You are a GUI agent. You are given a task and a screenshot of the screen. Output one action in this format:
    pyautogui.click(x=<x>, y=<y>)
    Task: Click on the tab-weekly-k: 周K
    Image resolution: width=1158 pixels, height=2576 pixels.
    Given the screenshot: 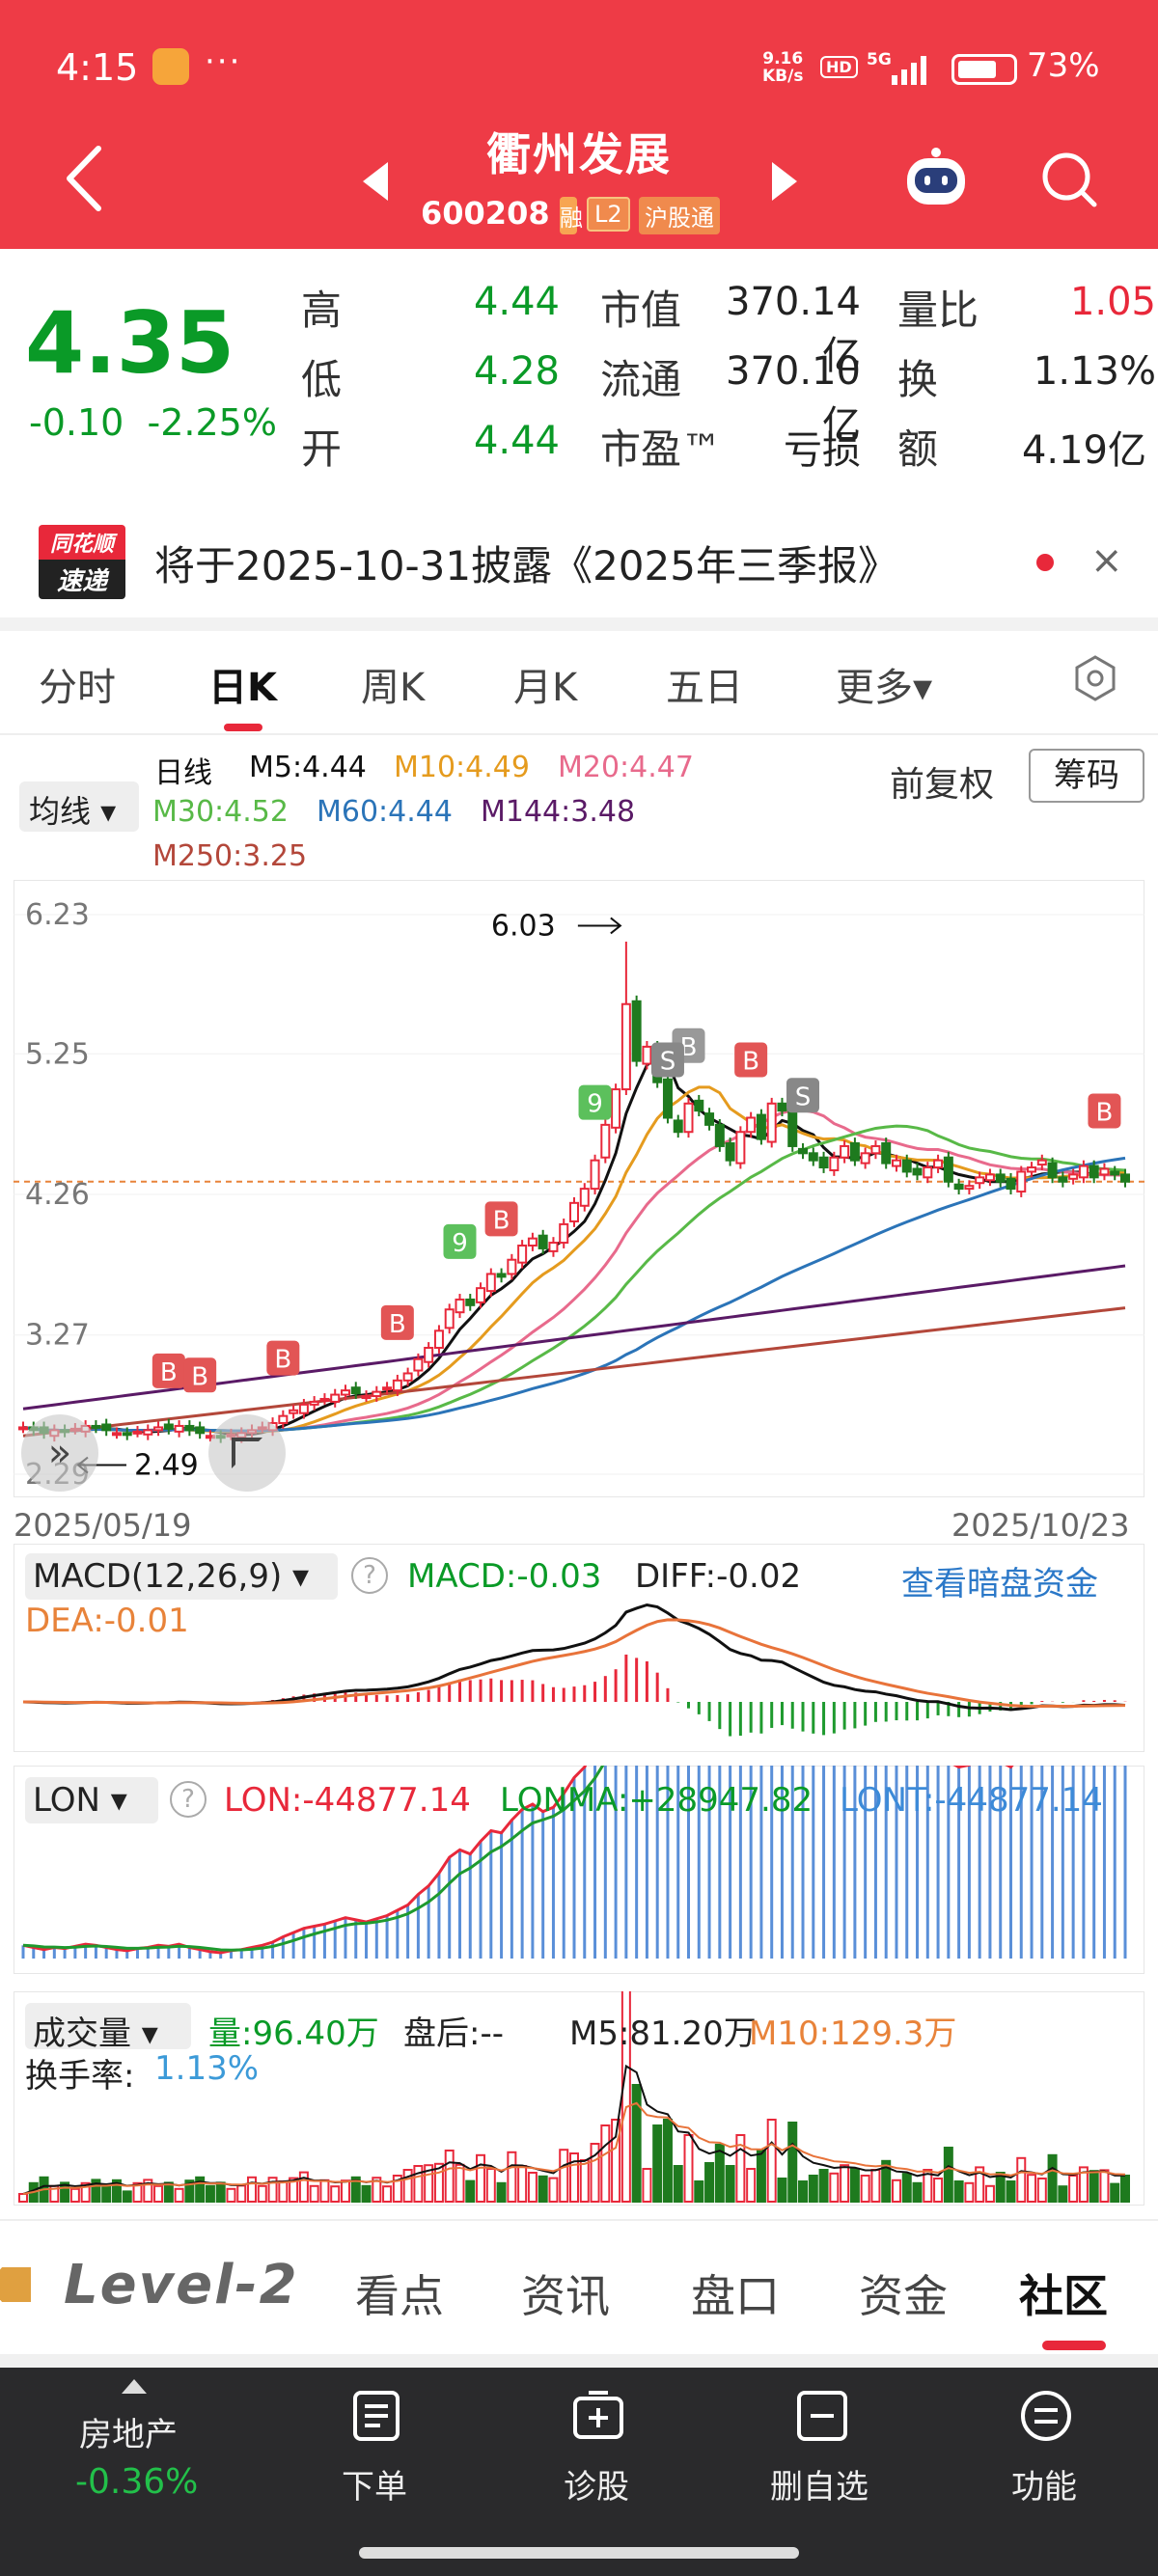 What is the action you would take?
    pyautogui.click(x=393, y=688)
    